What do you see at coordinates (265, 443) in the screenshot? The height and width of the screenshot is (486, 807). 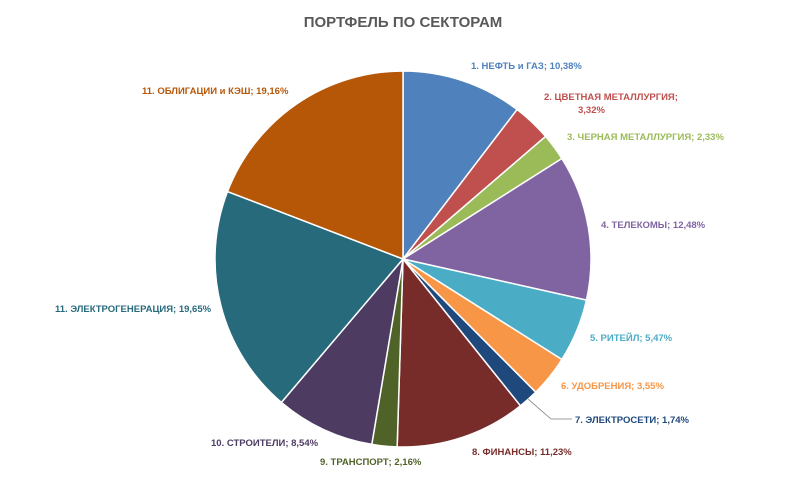 I see `slice-label-10: 10. СТРОИТЕЛИ; 8,54%` at bounding box center [265, 443].